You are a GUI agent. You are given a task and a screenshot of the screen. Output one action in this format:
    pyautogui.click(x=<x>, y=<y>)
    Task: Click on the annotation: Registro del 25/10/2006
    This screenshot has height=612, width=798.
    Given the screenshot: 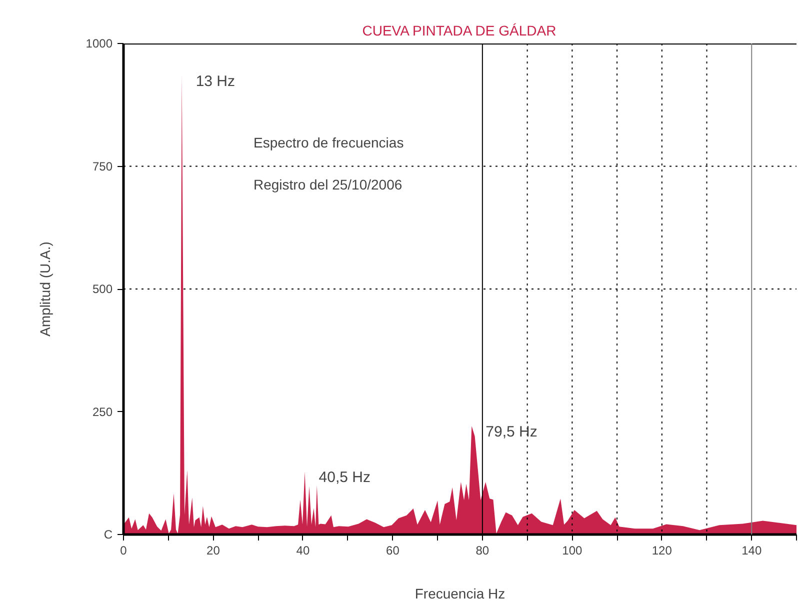 What is the action you would take?
    pyautogui.click(x=328, y=184)
    